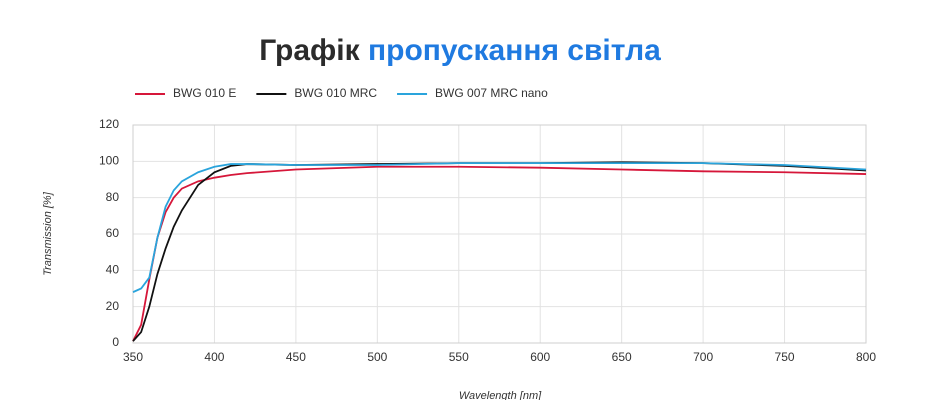  I want to click on y-tick-label: 60, so click(113, 233).